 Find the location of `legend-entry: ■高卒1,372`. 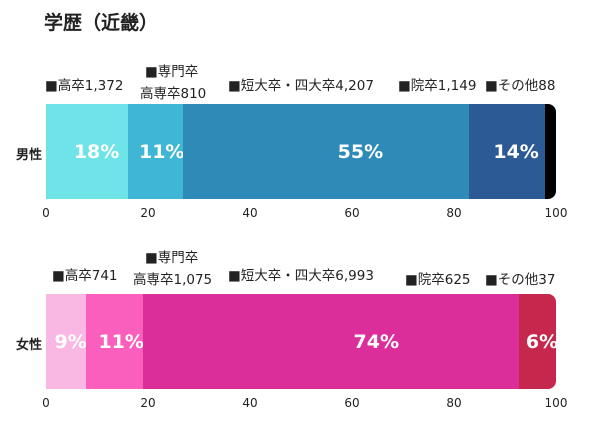

legend-entry: ■高卒1,372 is located at coordinates (84, 86).